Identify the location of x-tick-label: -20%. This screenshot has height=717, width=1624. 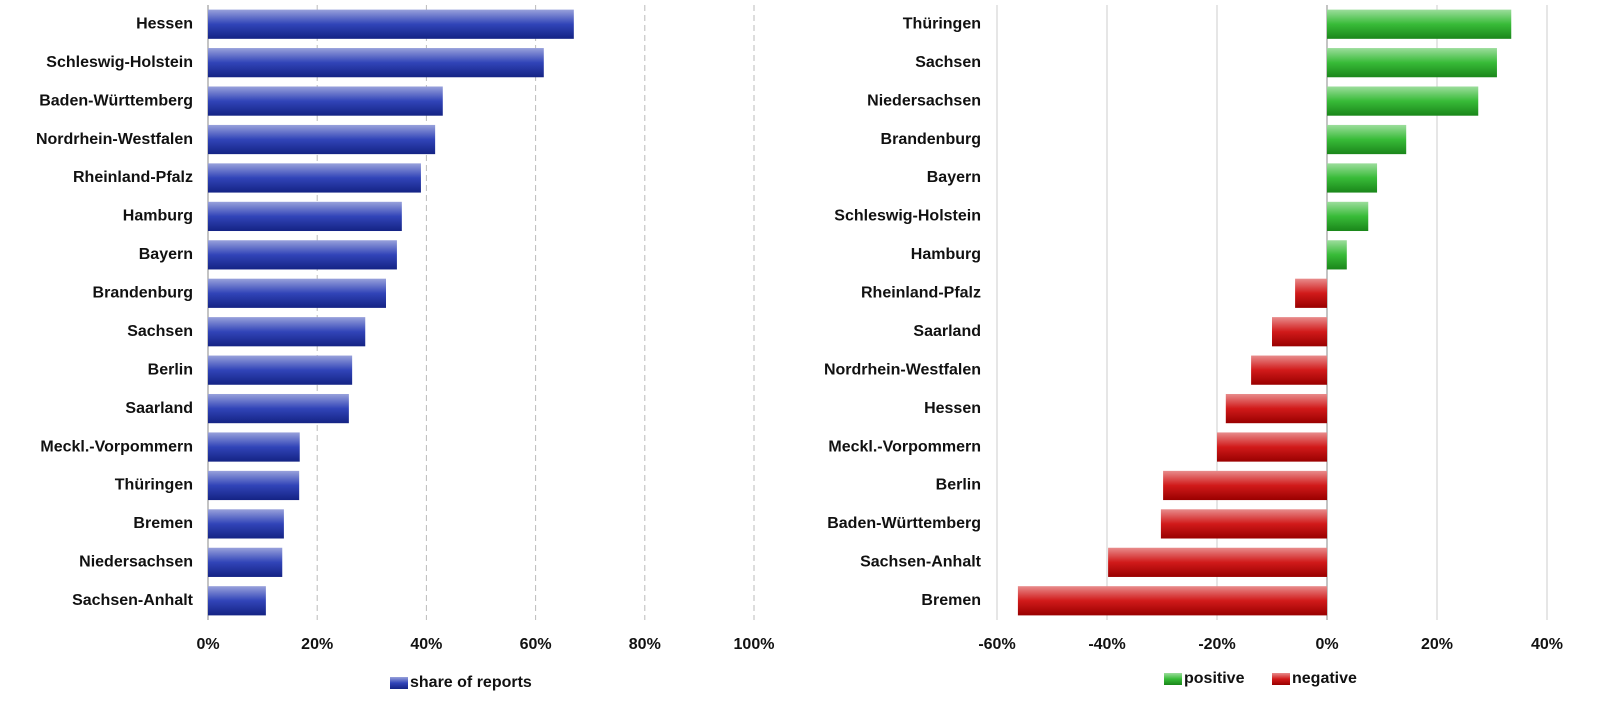
(1216, 644).